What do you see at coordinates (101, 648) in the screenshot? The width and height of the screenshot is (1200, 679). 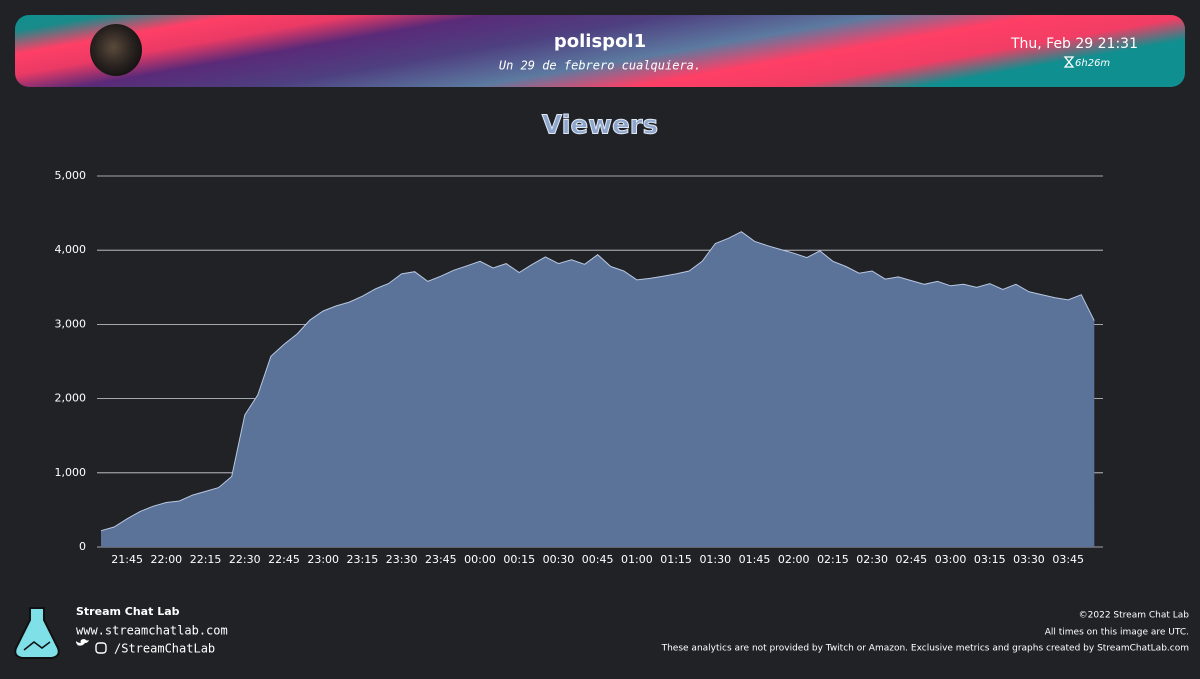 I see `instagram-icon` at bounding box center [101, 648].